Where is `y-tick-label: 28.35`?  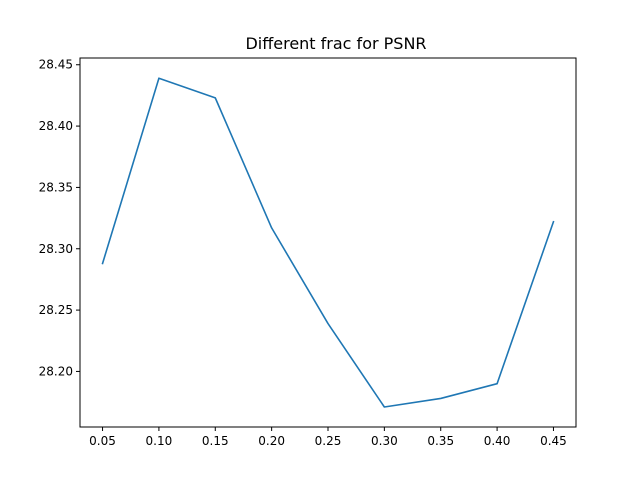 y-tick-label: 28.35 is located at coordinates (56, 187).